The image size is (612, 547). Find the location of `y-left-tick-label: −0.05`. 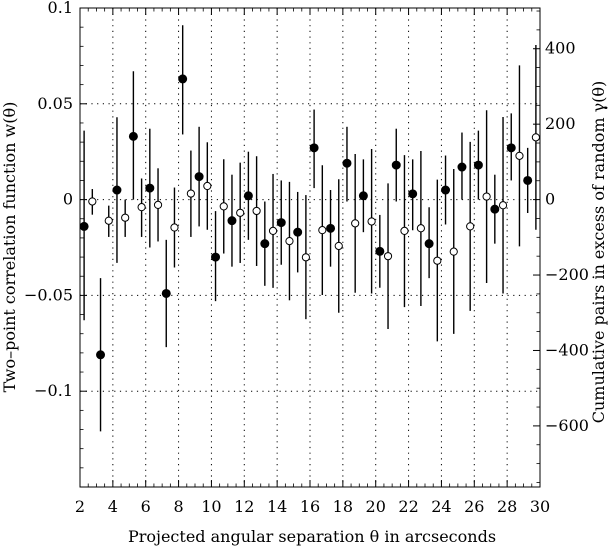

y-left-tick-label: −0.05 is located at coordinates (48, 294).